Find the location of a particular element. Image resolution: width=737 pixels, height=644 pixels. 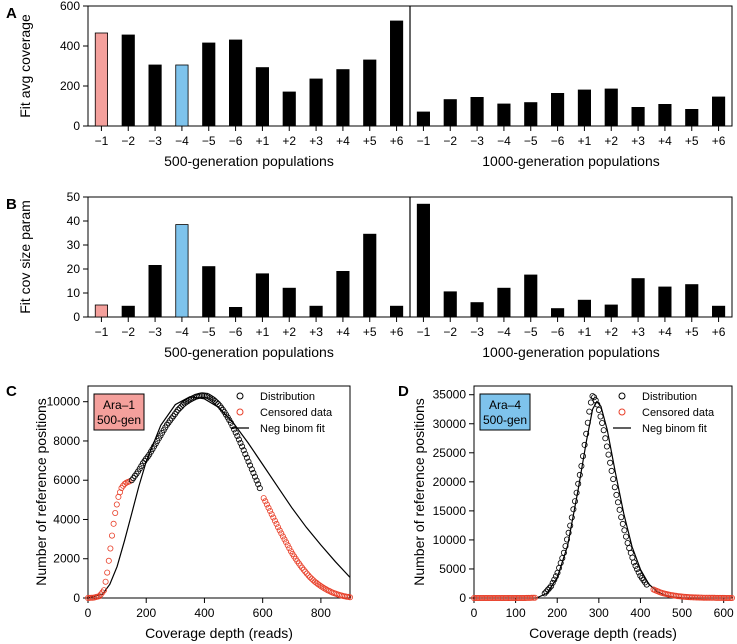

legend-censored-marker is located at coordinates (622, 412).